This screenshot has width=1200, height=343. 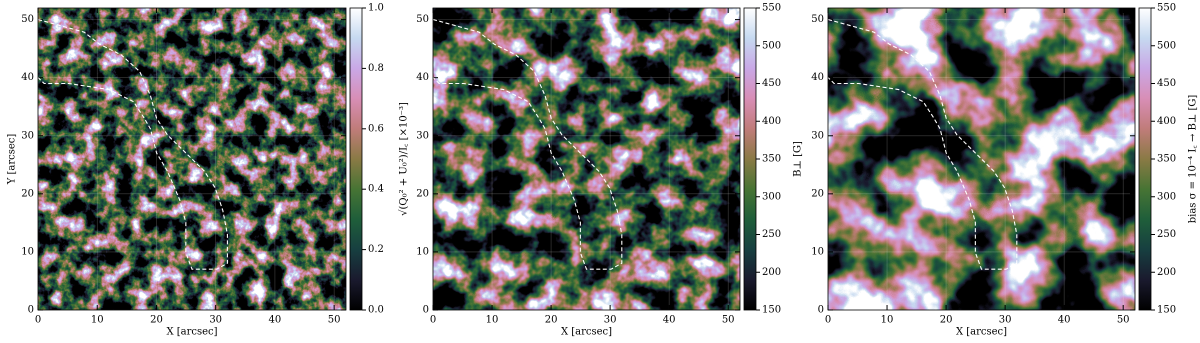 What do you see at coordinates (376, 128) in the screenshot?
I see `colorbar-tick-label: 0.6` at bounding box center [376, 128].